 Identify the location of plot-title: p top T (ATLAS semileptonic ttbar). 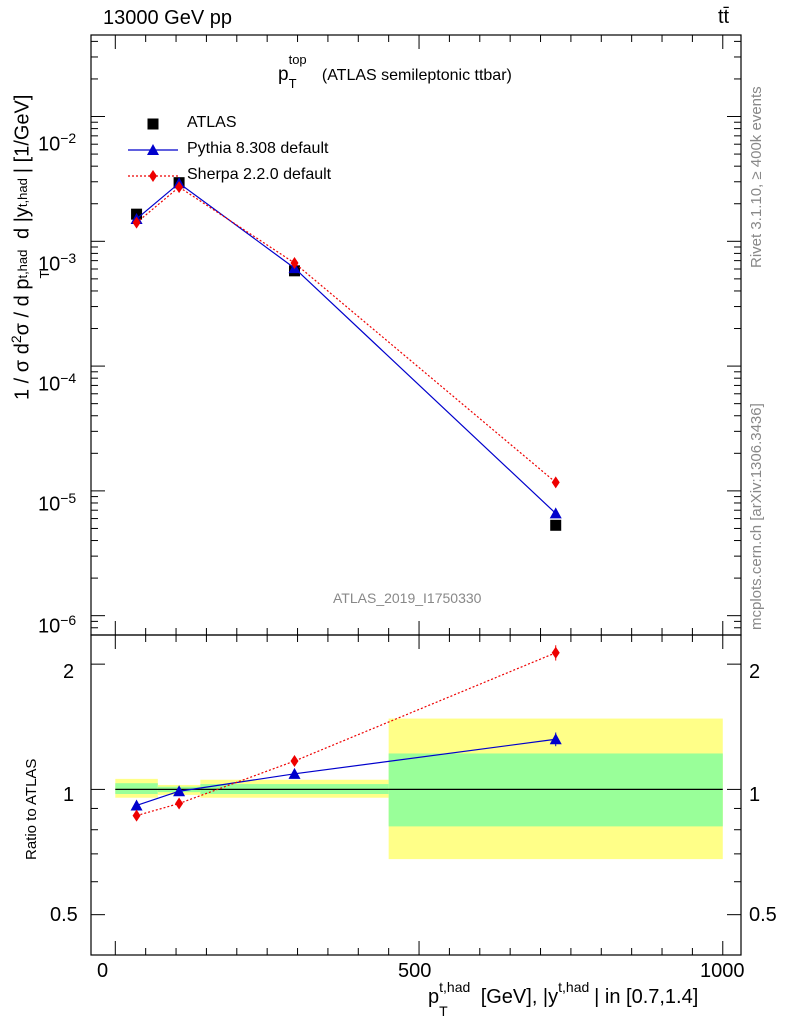
(395, 71).